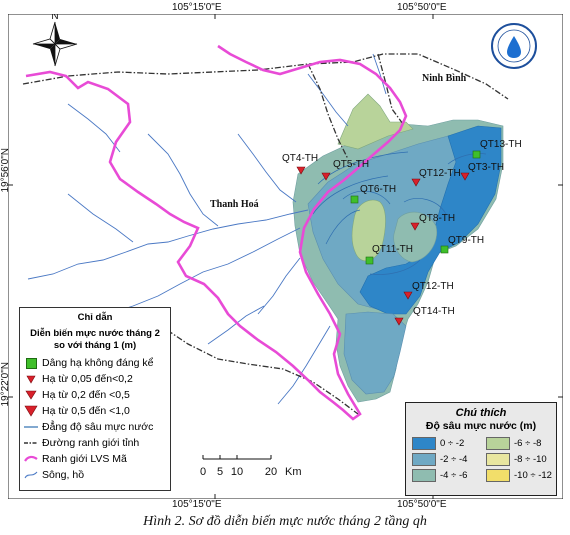 This screenshot has height=535, width=570. I want to click on station-label-qt5: QT5-TH, so click(351, 164).